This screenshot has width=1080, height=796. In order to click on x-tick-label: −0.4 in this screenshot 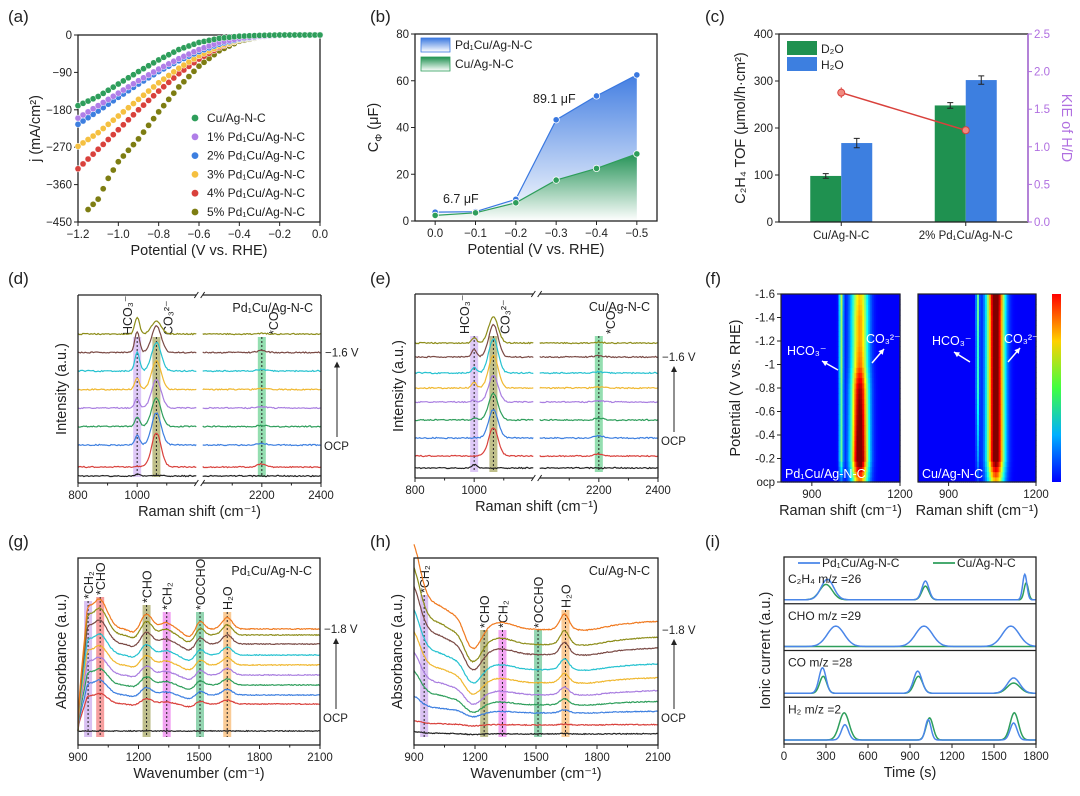, I will do `click(596, 234)`.